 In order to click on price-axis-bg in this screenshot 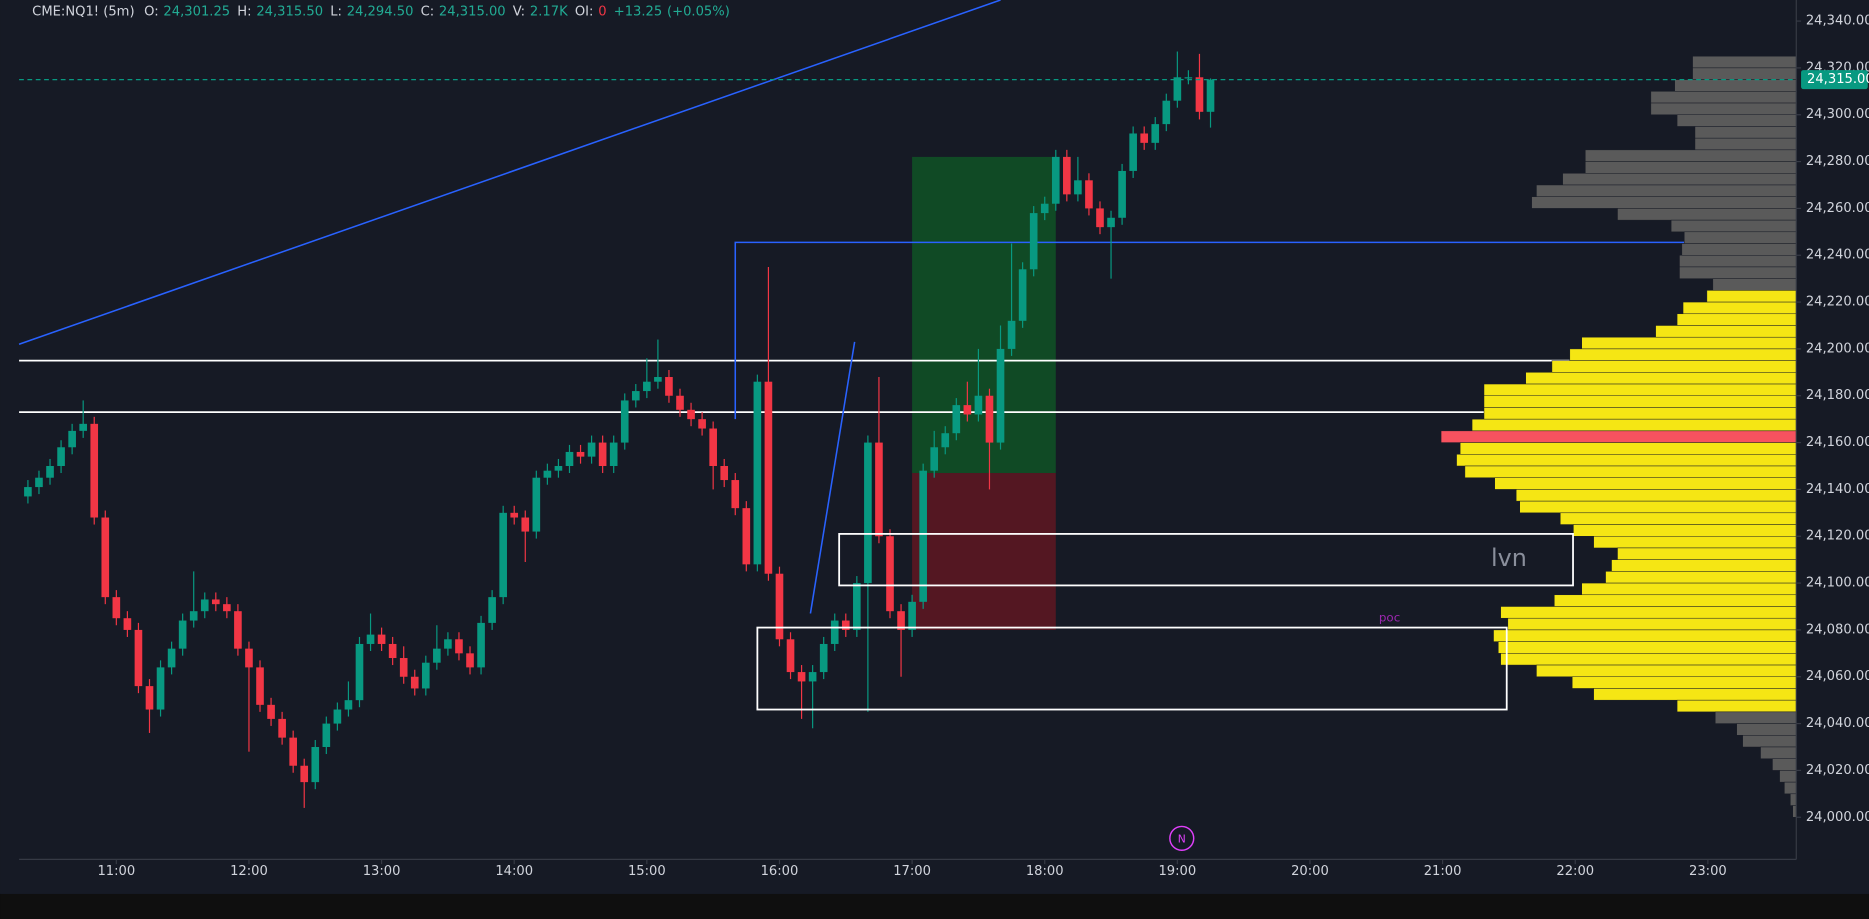, I will do `click(1832, 430)`.